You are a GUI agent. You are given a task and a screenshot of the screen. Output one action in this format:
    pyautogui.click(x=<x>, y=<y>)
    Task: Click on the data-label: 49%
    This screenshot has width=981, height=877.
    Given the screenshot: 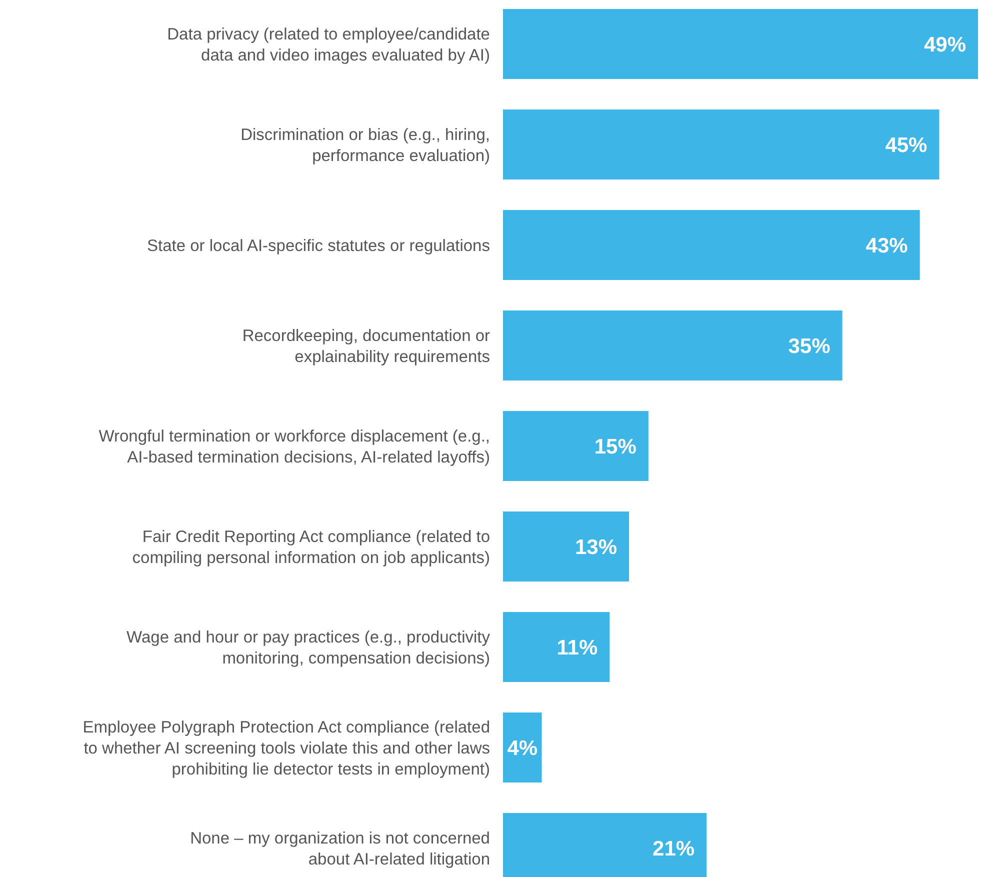 What is the action you would take?
    pyautogui.click(x=945, y=44)
    